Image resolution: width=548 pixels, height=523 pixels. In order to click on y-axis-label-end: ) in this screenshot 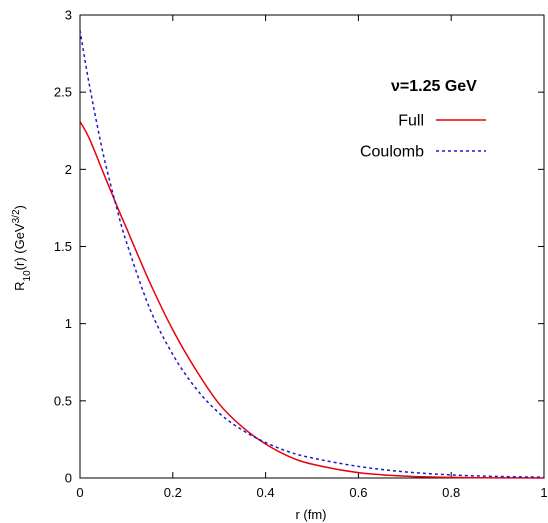, I will do `click(19, 207)`.